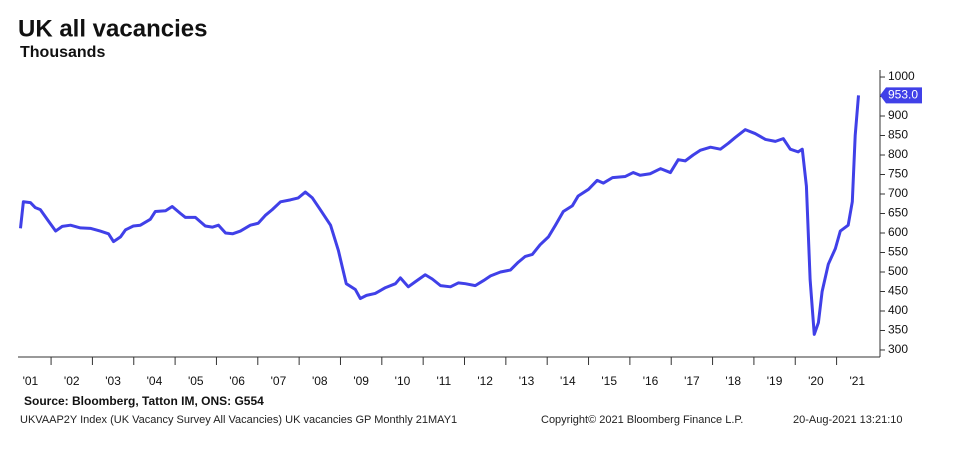 The width and height of the screenshot is (962, 452). Describe the element at coordinates (642, 420) in the screenshot. I see `footer-center: Copyright© 2021 Bloomberg Finance L.P.` at that location.